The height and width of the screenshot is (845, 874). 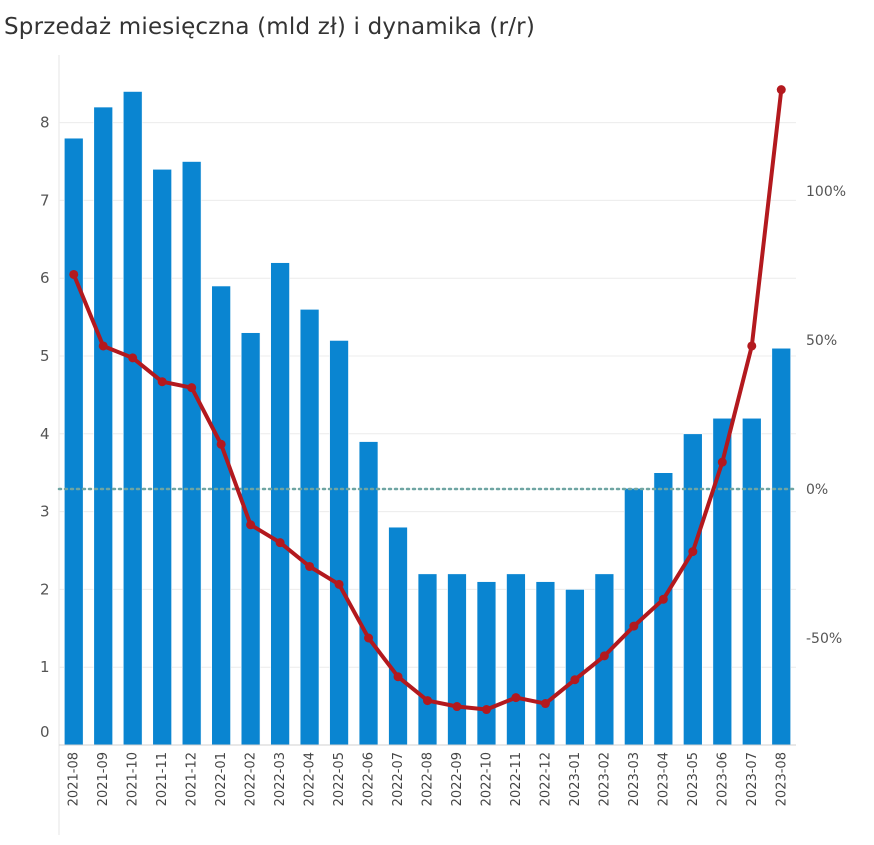 I want to click on x-tick-label: 2021-09, so click(x=103, y=779).